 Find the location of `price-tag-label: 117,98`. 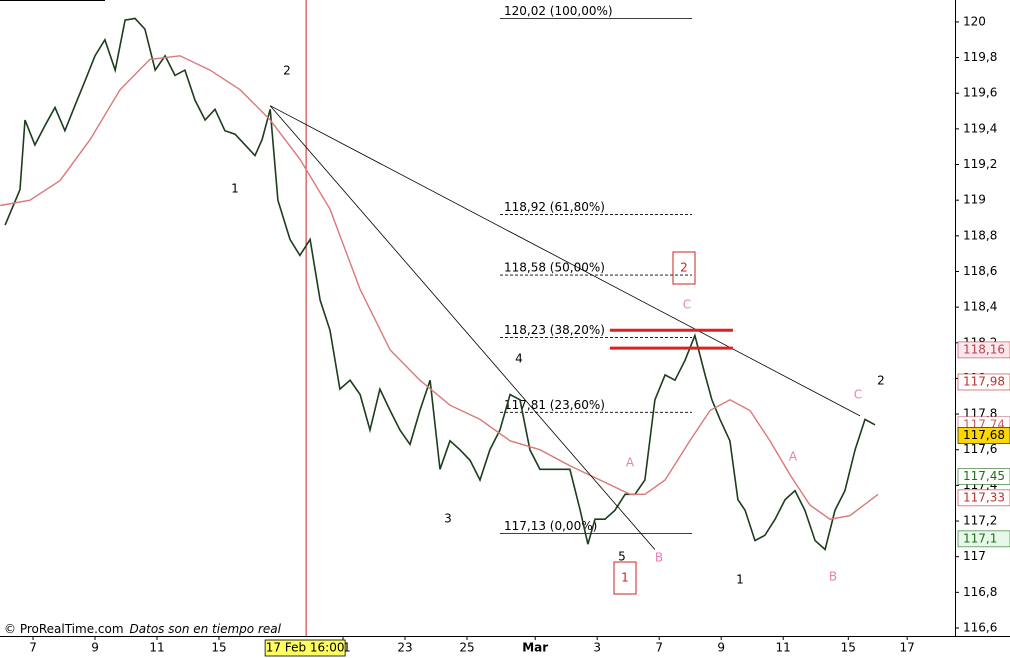

price-tag-label: 117,98 is located at coordinates (984, 381).